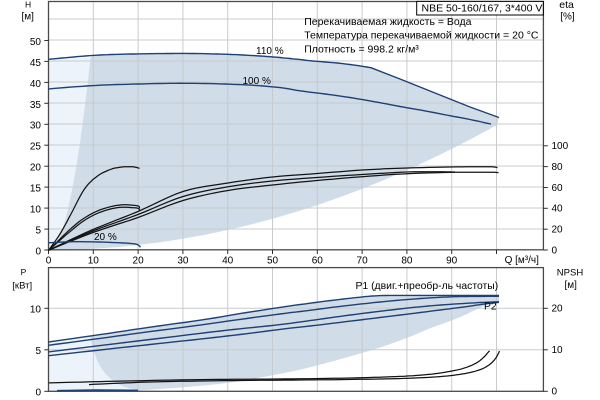 The height and width of the screenshot is (400, 600). Describe the element at coordinates (36, 147) in the screenshot. I see `svg-text: 25` at that location.